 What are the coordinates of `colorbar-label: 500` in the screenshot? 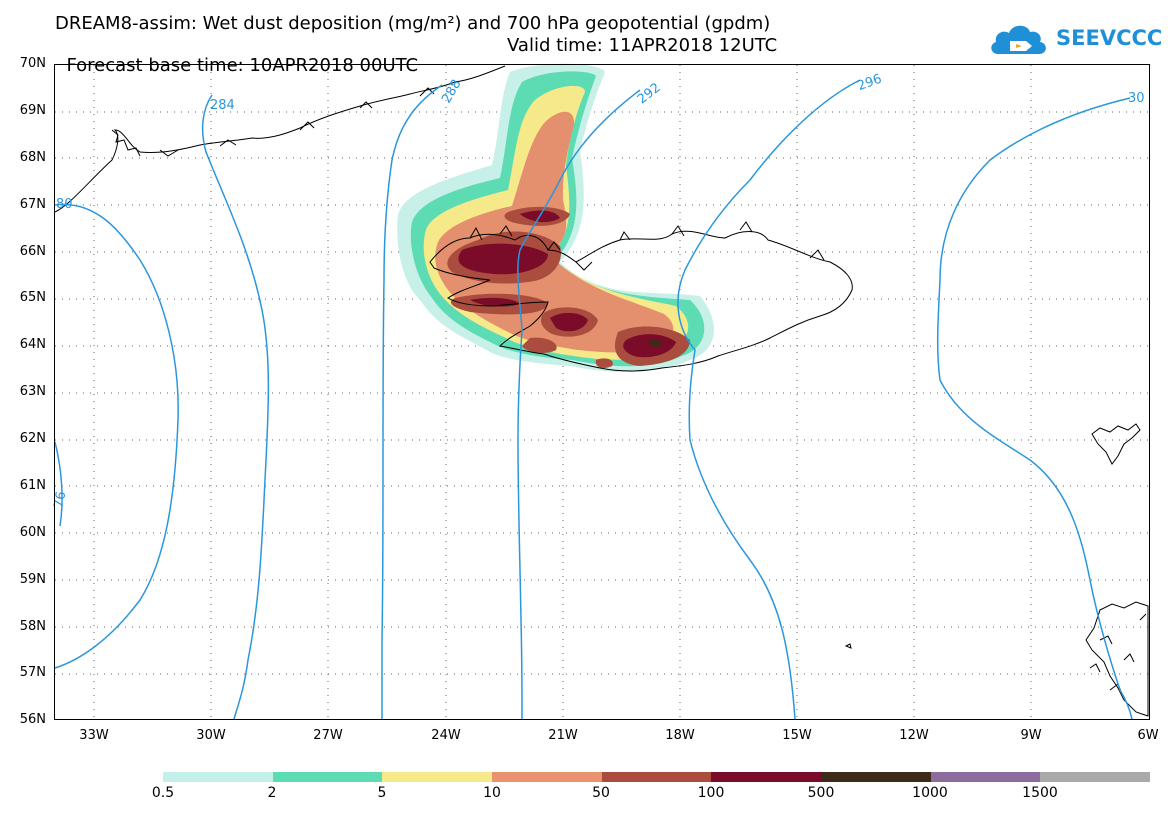 It's located at (821, 793).